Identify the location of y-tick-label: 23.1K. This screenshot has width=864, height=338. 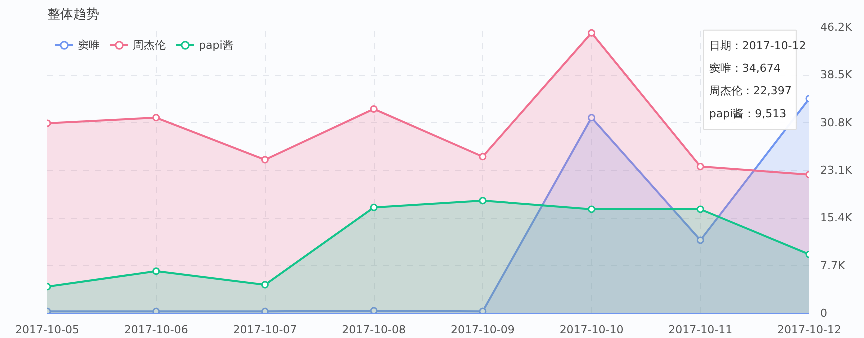
(836, 170).